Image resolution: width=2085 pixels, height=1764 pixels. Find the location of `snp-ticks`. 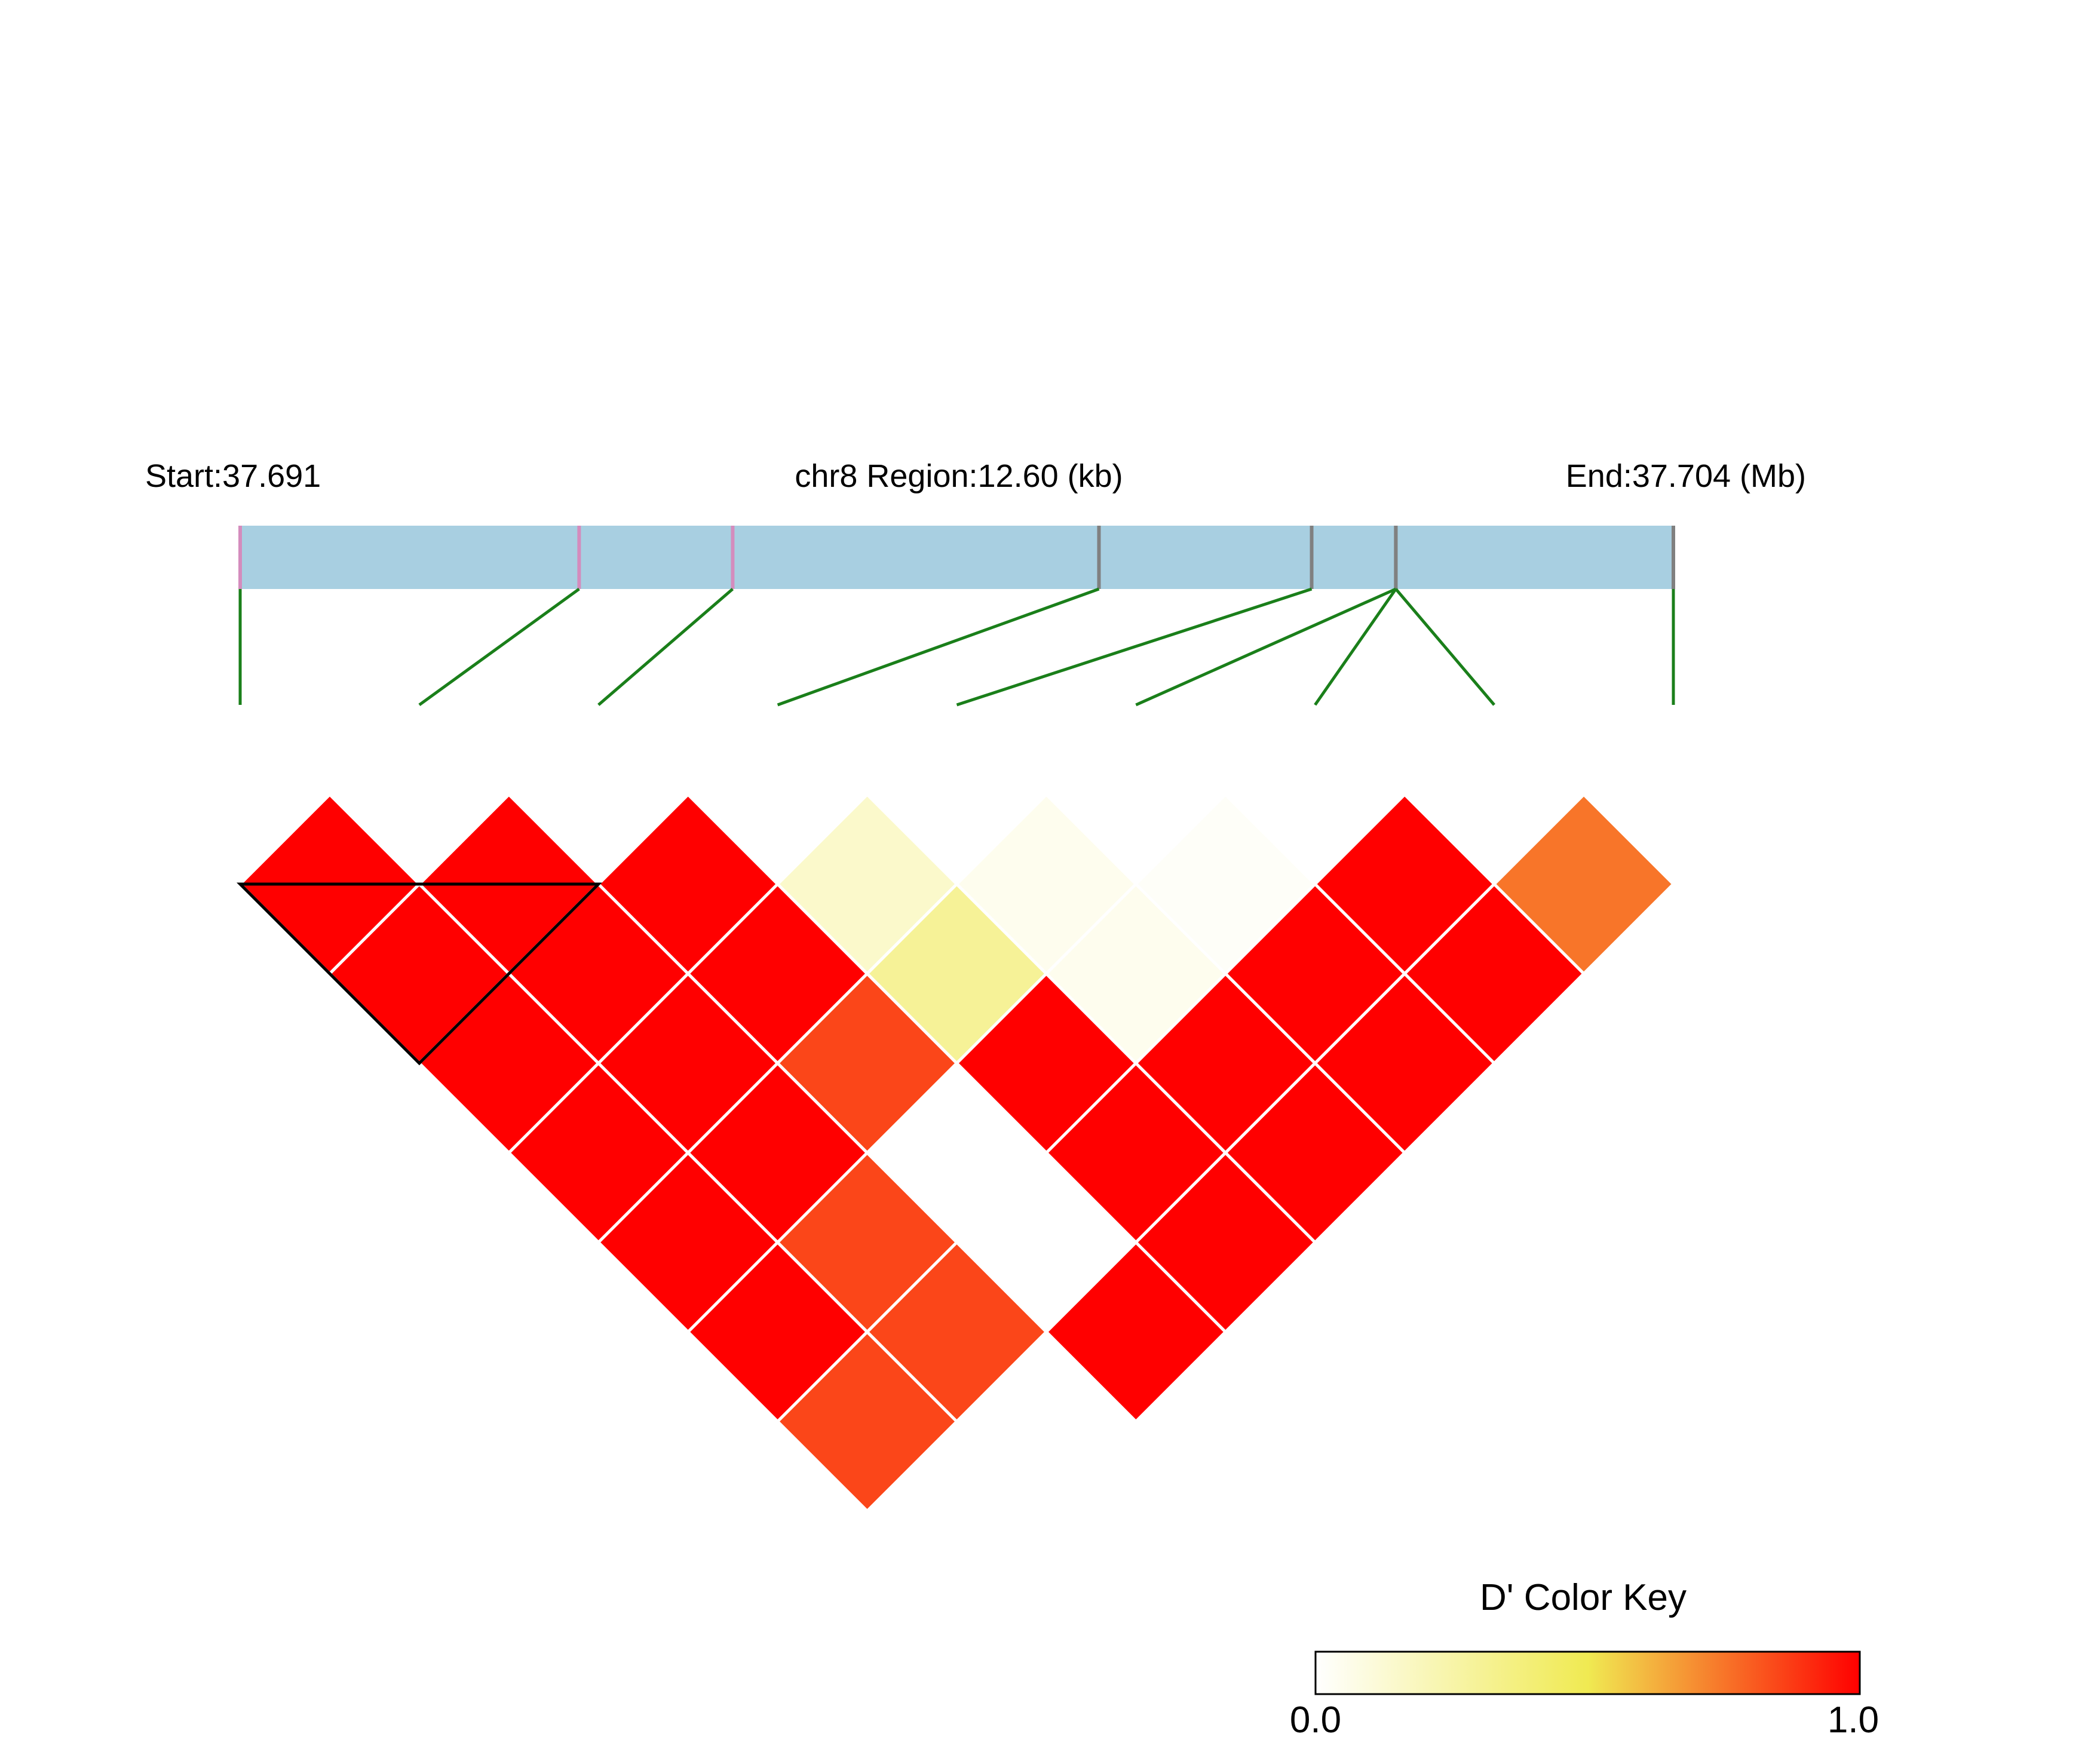

snp-ticks is located at coordinates (956, 557).